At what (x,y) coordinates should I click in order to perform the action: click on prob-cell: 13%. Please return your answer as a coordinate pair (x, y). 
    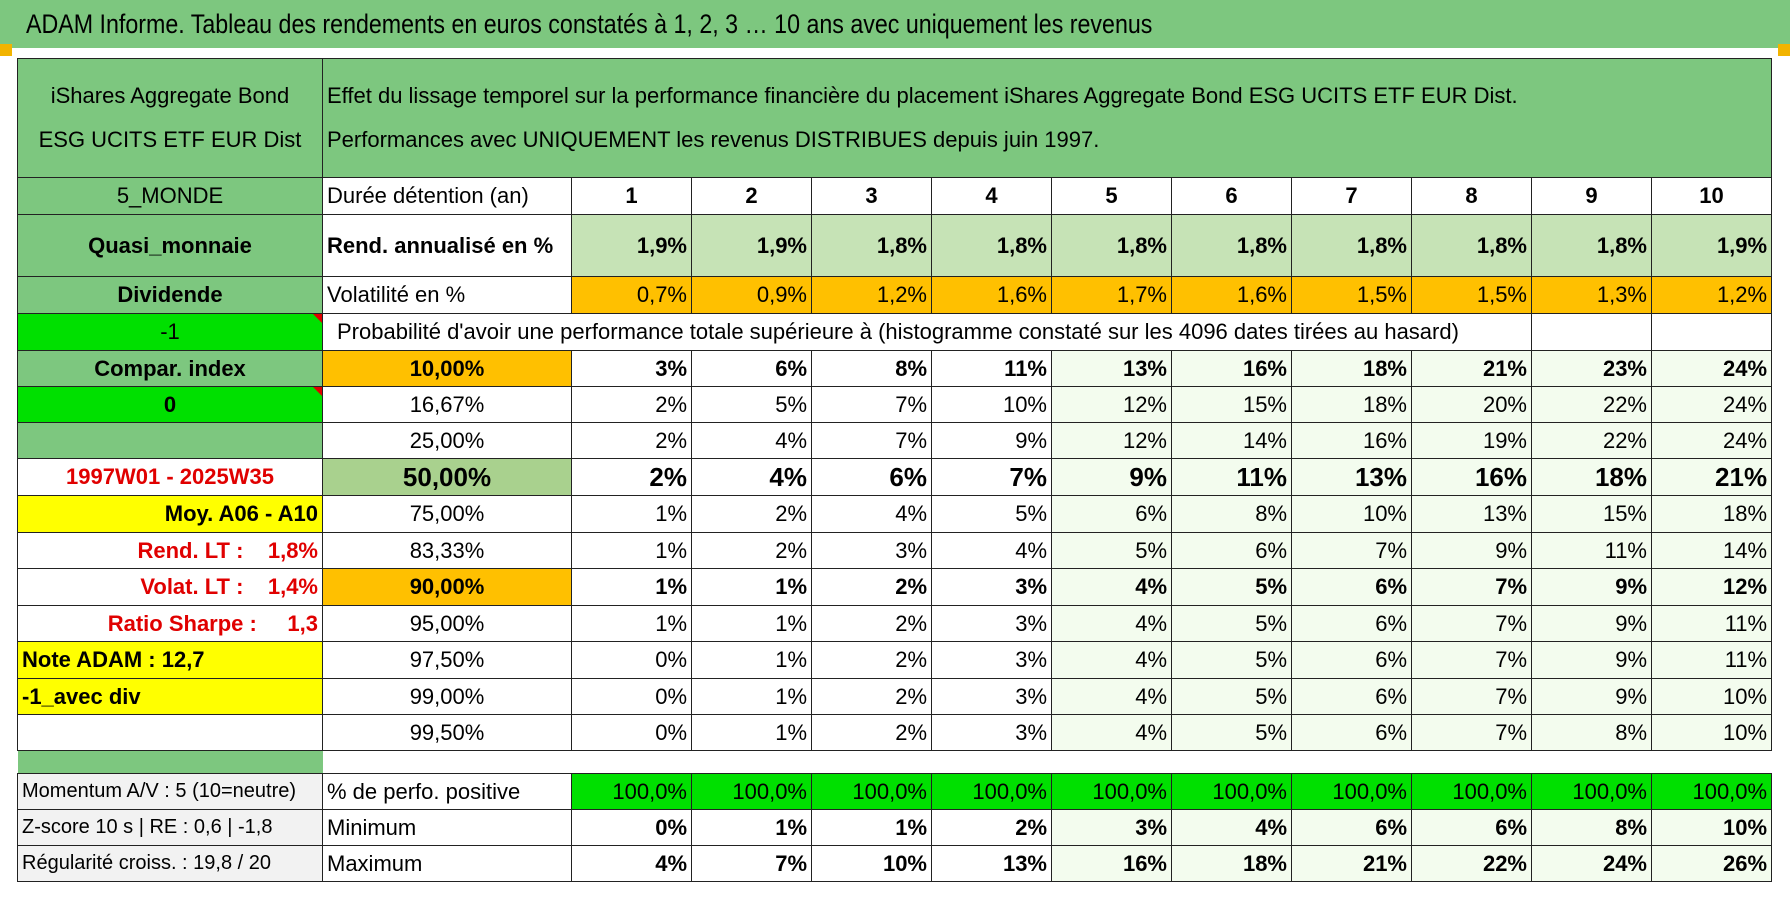
    Looking at the image, I should click on (1111, 368).